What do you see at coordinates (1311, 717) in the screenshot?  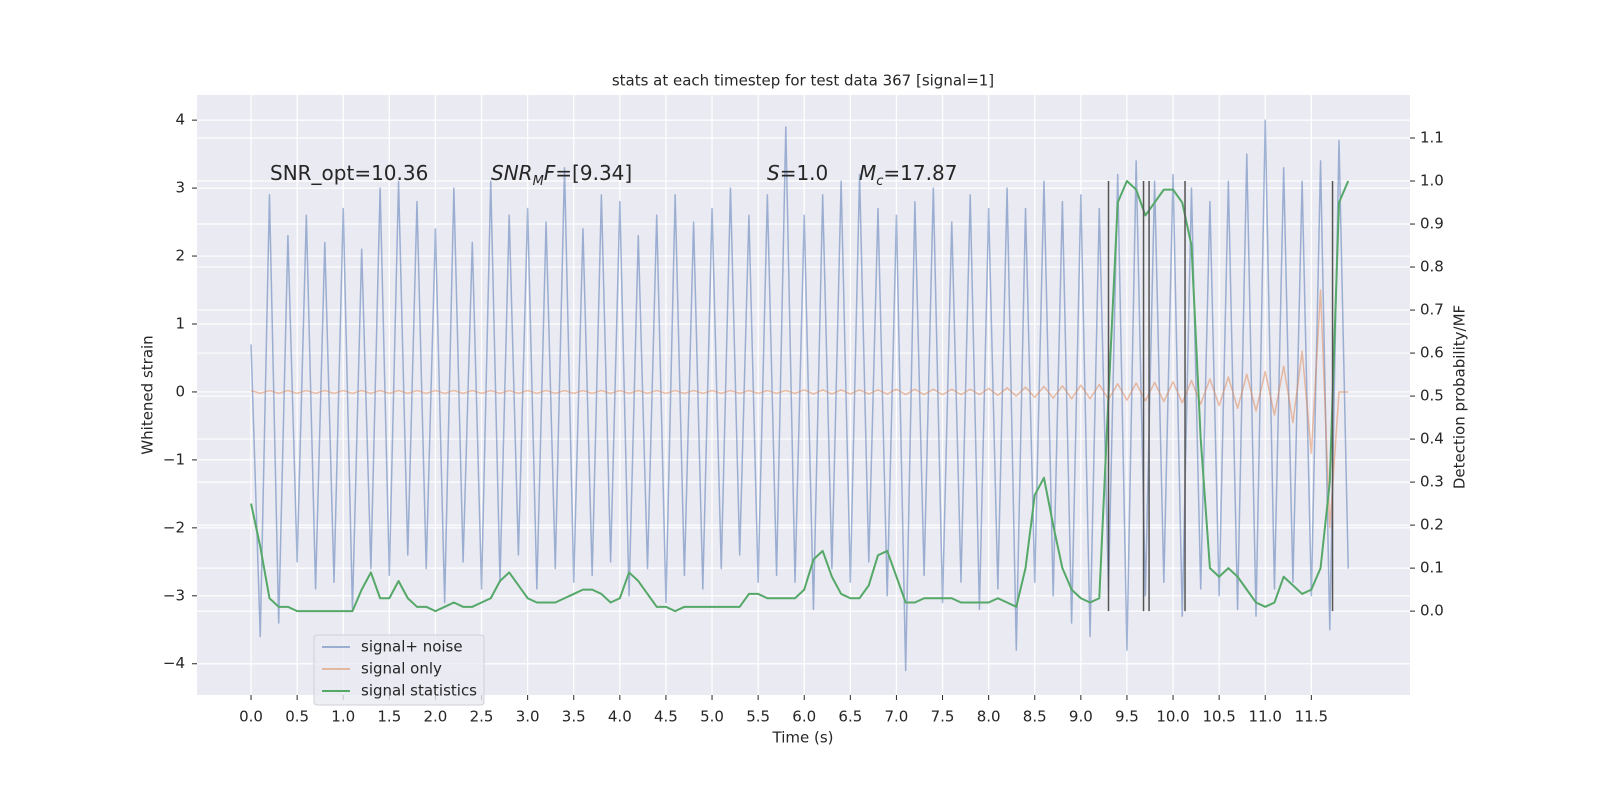 I see `x-tick-label: 11.5` at bounding box center [1311, 717].